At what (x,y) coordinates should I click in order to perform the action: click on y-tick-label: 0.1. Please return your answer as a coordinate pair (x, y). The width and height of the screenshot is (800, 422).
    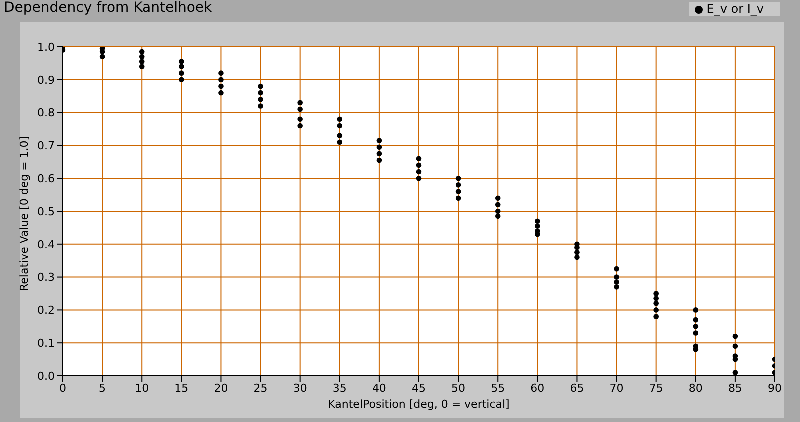
    Looking at the image, I should click on (46, 343).